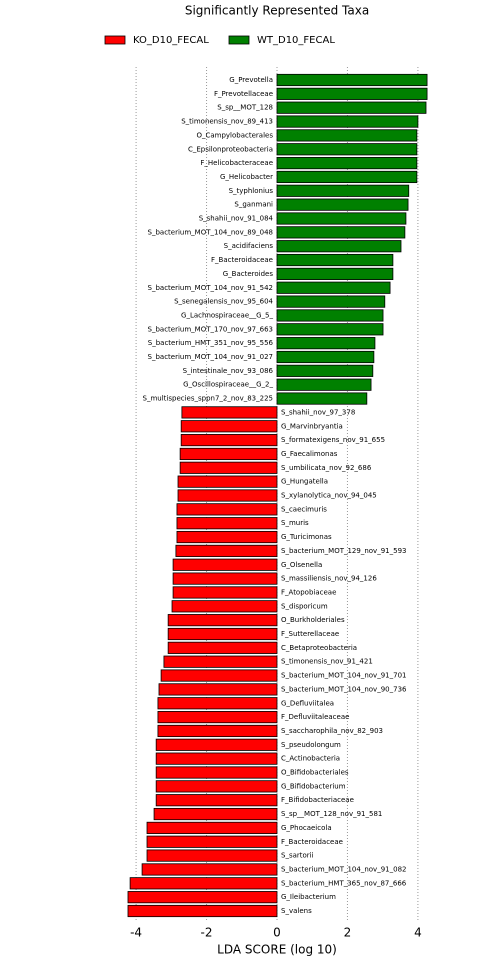 This screenshot has height=972, width=504. I want to click on bar-label: G_Defluviitalea, so click(307, 703).